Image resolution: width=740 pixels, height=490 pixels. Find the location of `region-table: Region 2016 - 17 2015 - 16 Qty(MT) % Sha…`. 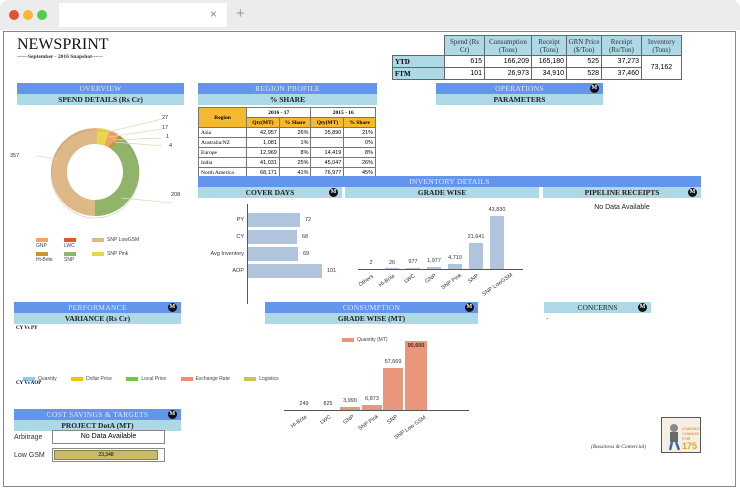

region-table: Region 2016 - 17 2015 - 16 Qty(MT) % Sha… is located at coordinates (287, 142).